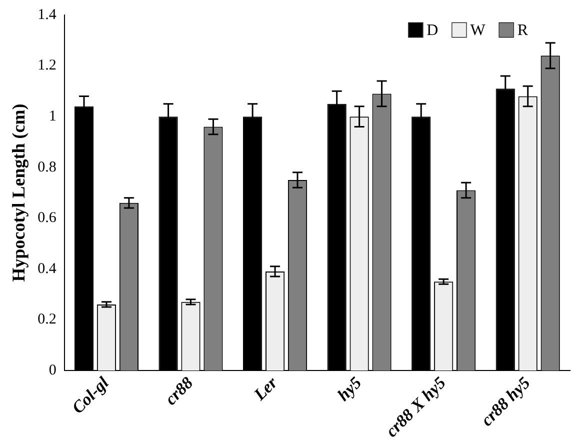 The image size is (580, 445). I want to click on x-tick-label: cr88, so click(179, 390).